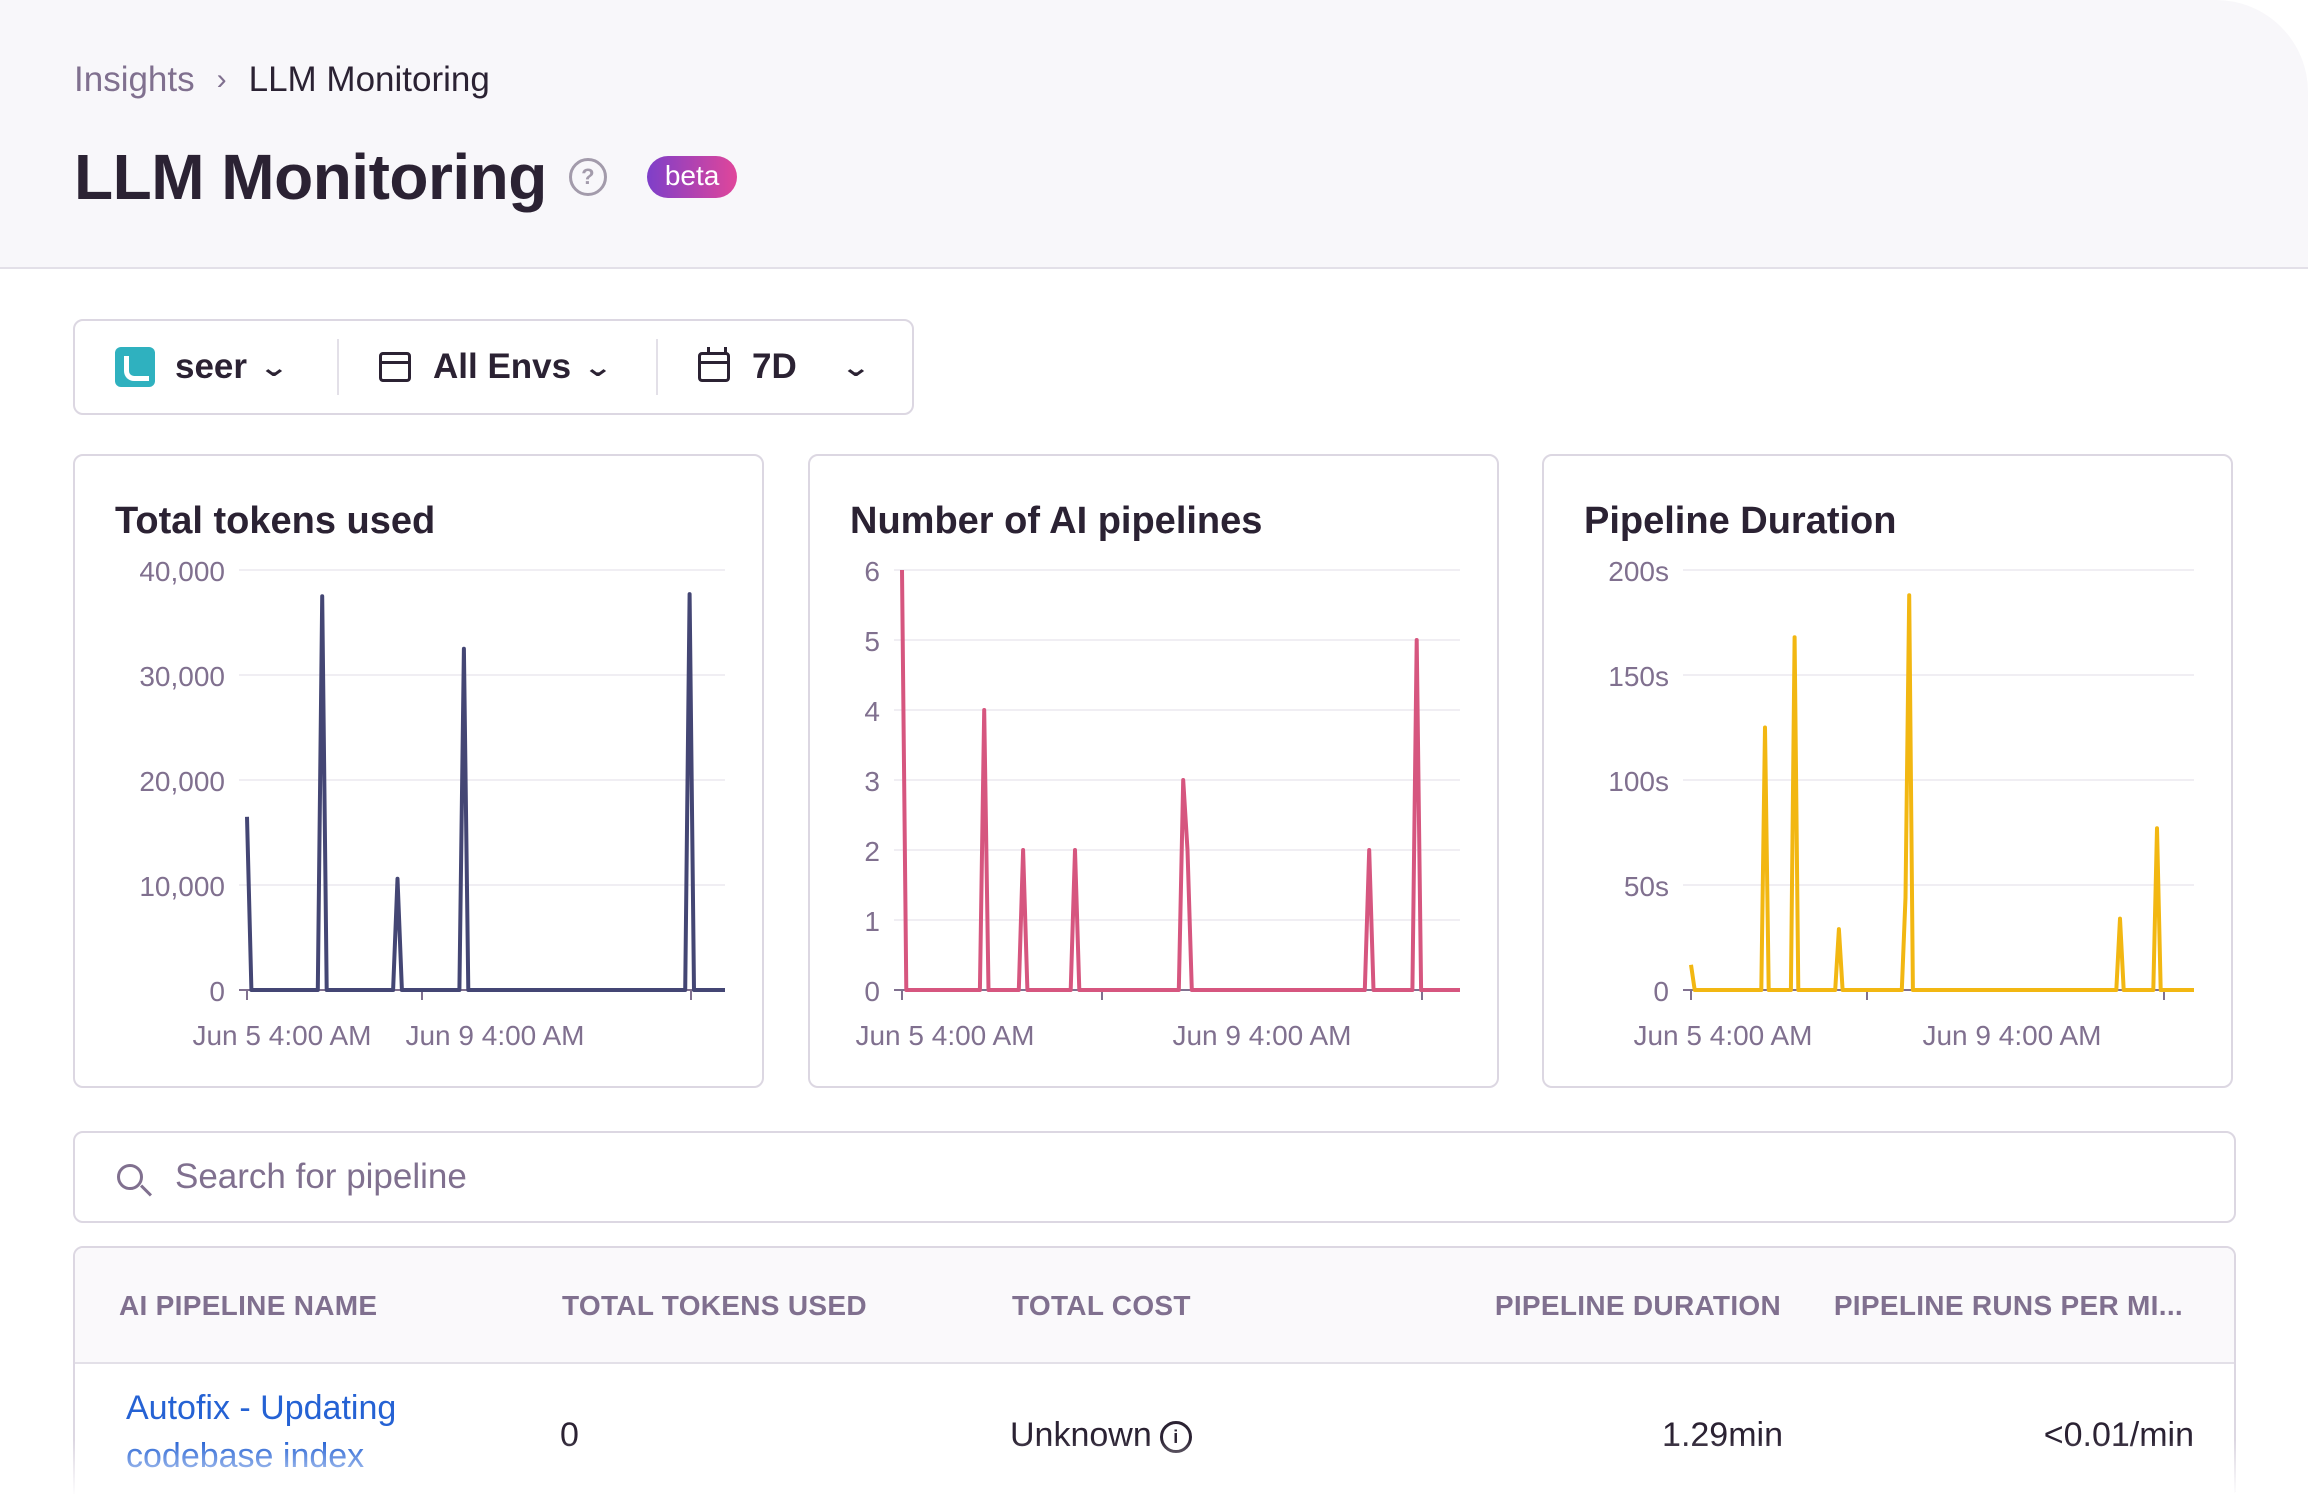 The width and height of the screenshot is (2308, 1494). What do you see at coordinates (261, 1432) in the screenshot?
I see `pipeline-name-link: Autofix - Updating codebase index` at bounding box center [261, 1432].